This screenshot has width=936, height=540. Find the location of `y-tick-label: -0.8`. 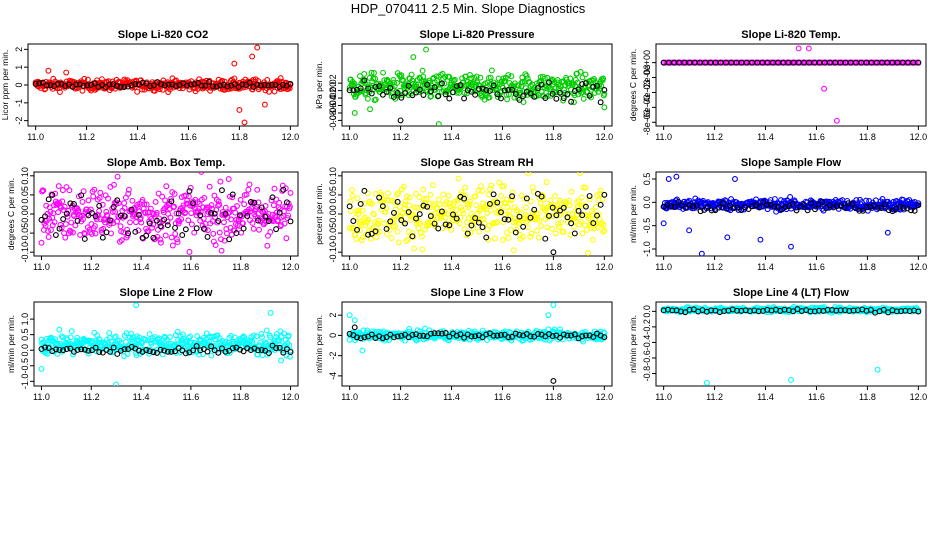

y-tick-label: -0.8 is located at coordinates (647, 374).